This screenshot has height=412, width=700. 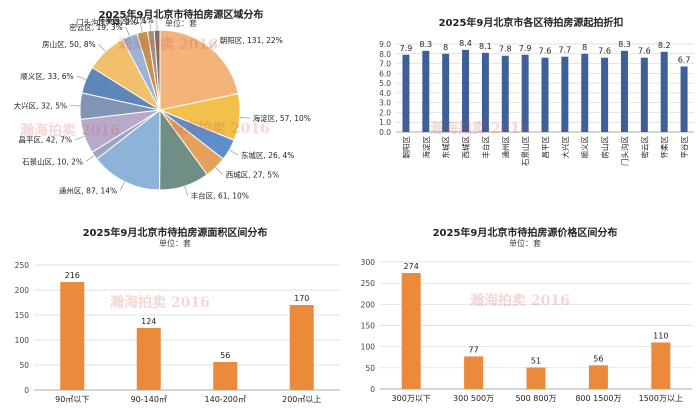 What do you see at coordinates (220, 196) in the screenshot?
I see `pie-data-label: 丰台区, 61, 10%` at bounding box center [220, 196].